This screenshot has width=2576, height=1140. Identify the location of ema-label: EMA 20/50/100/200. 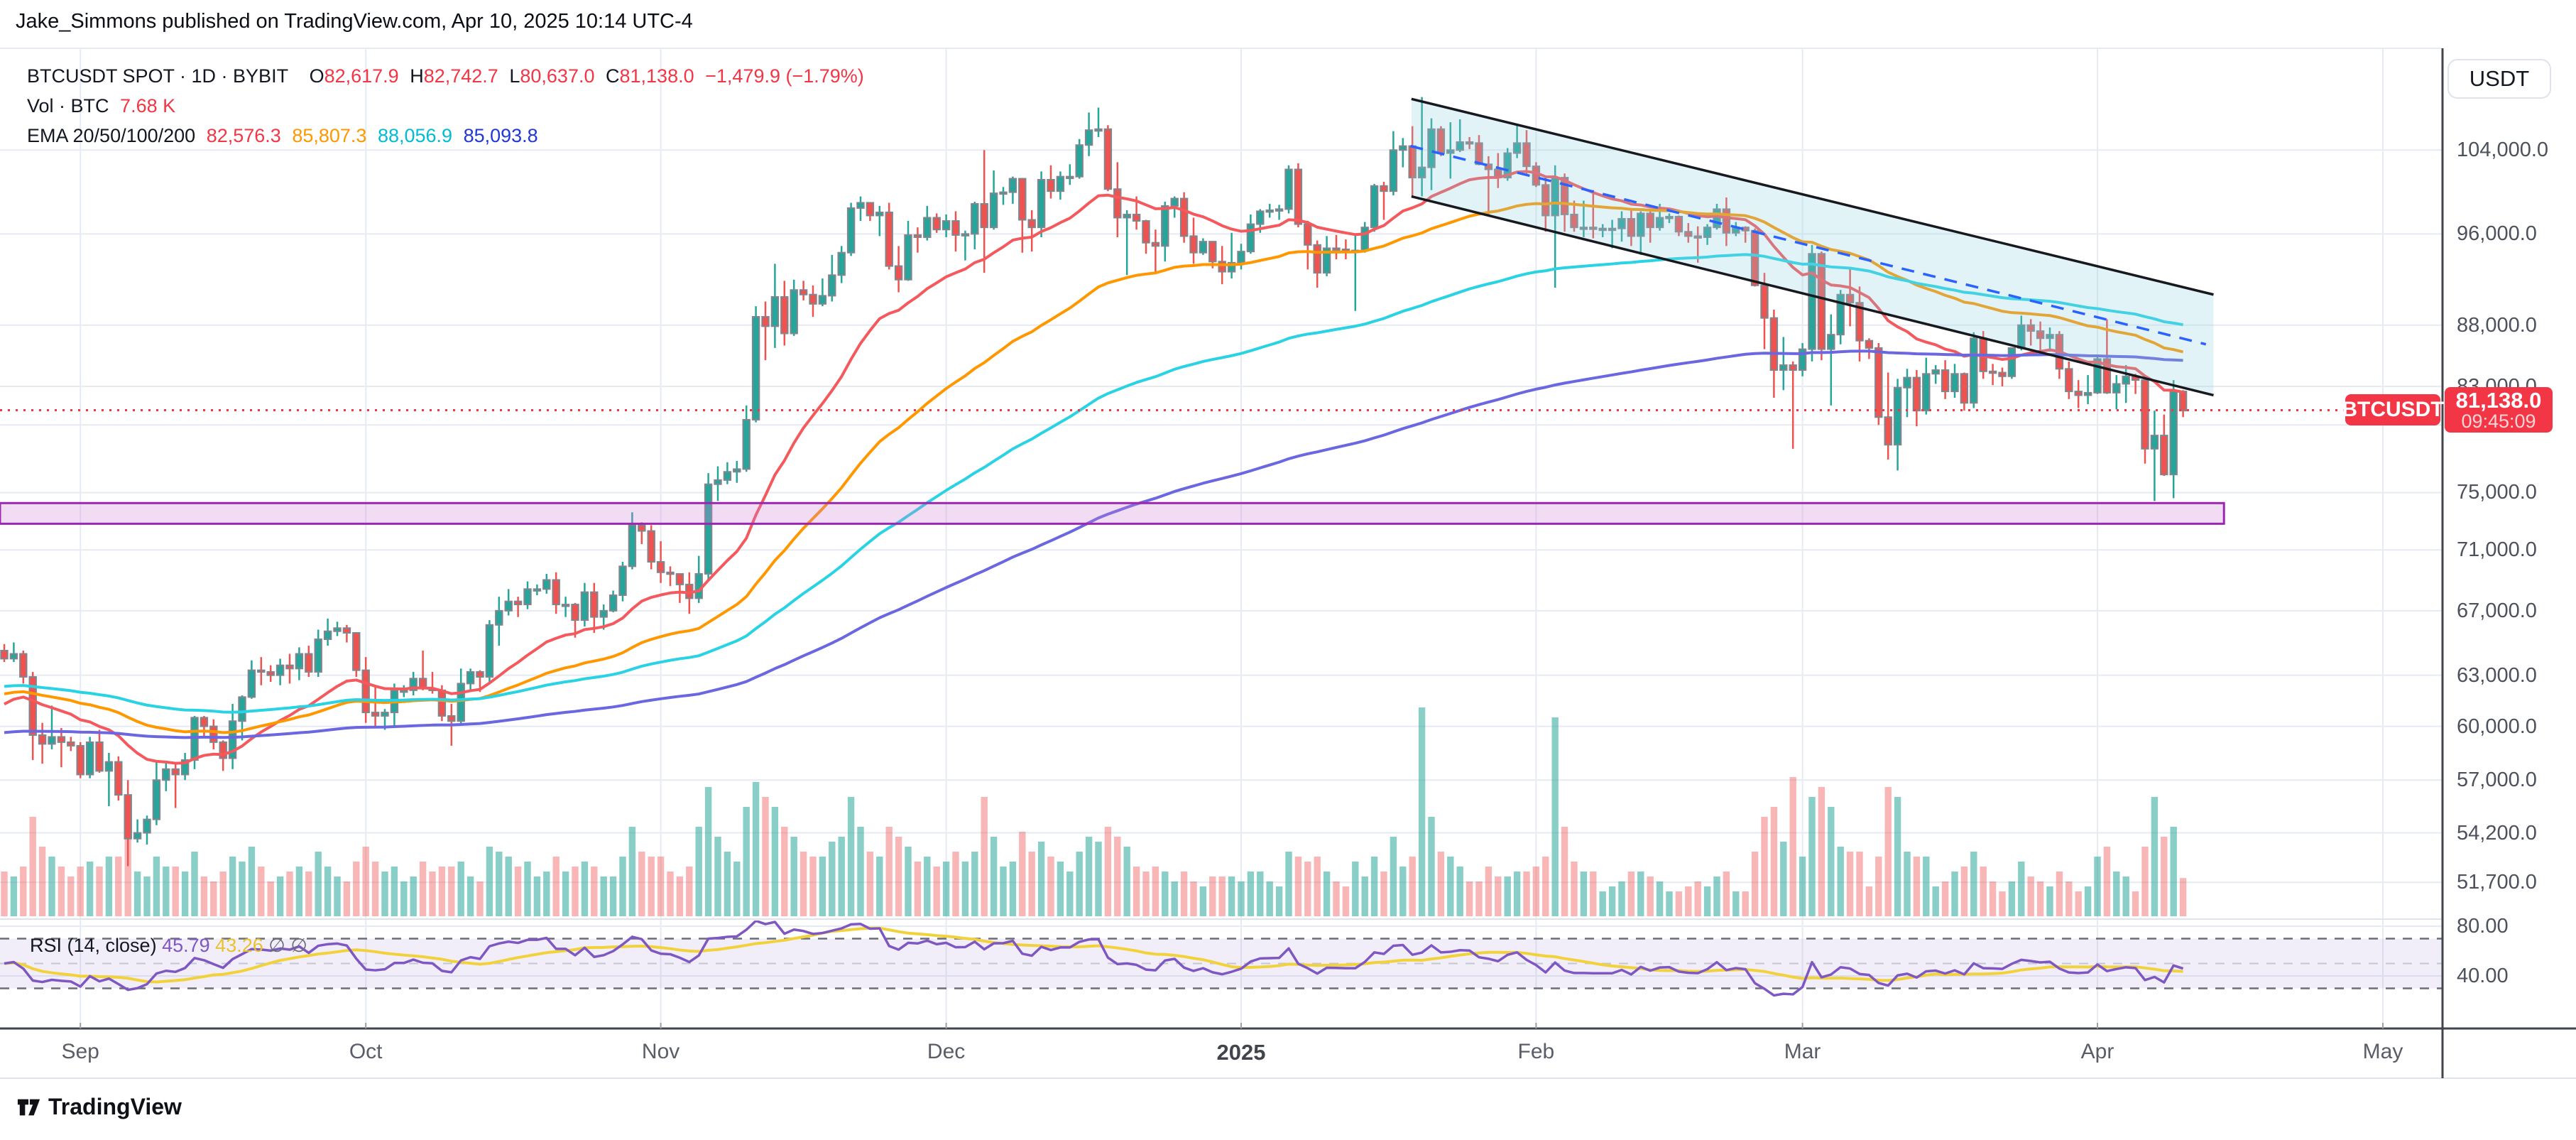
(111, 135).